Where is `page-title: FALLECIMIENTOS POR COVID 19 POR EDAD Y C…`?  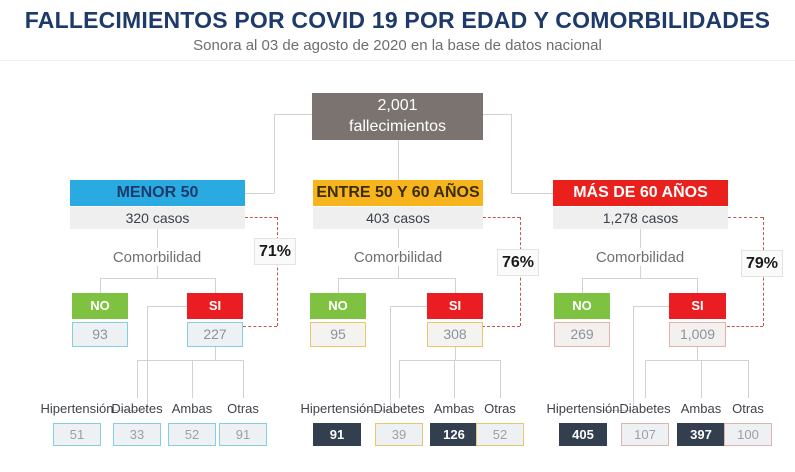 page-title: FALLECIMIENTOS POR COVID 19 POR EDAD Y C… is located at coordinates (397, 20).